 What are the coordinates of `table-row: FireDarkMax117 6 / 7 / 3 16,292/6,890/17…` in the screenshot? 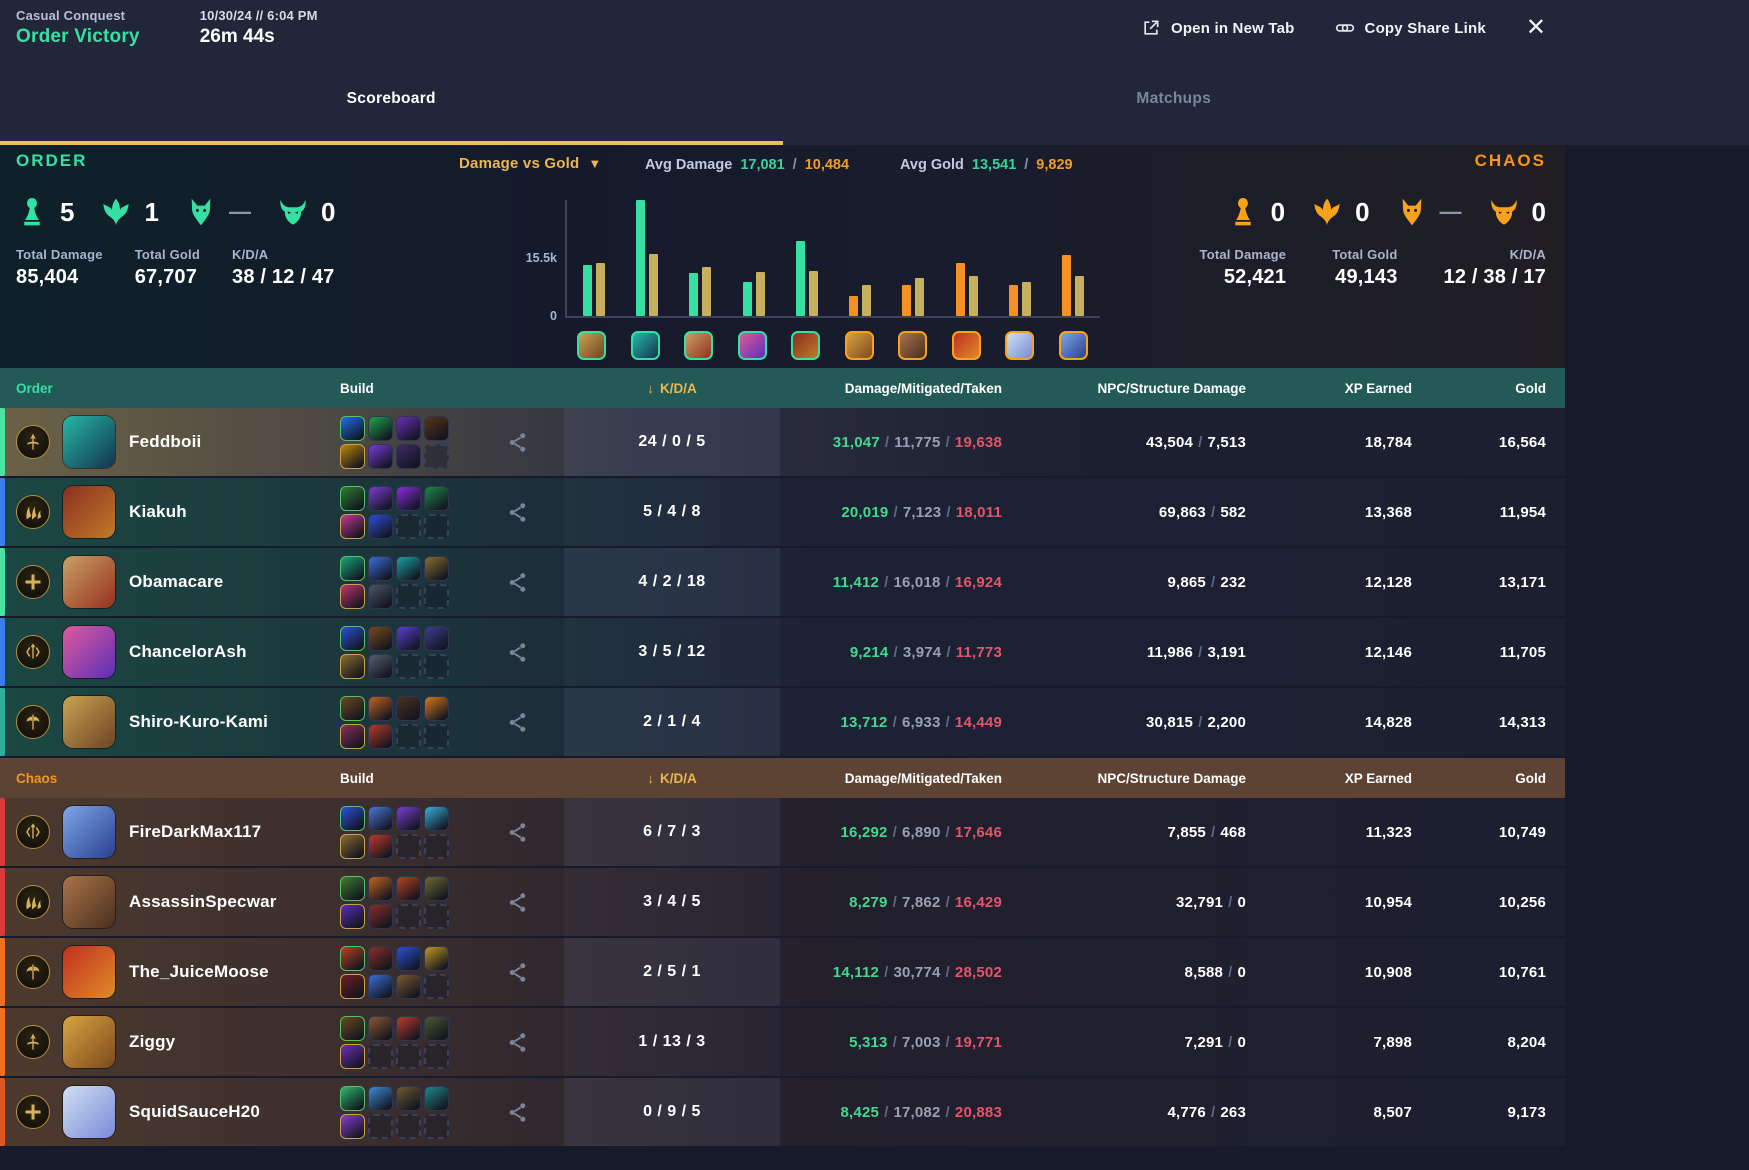 It's located at (782, 832).